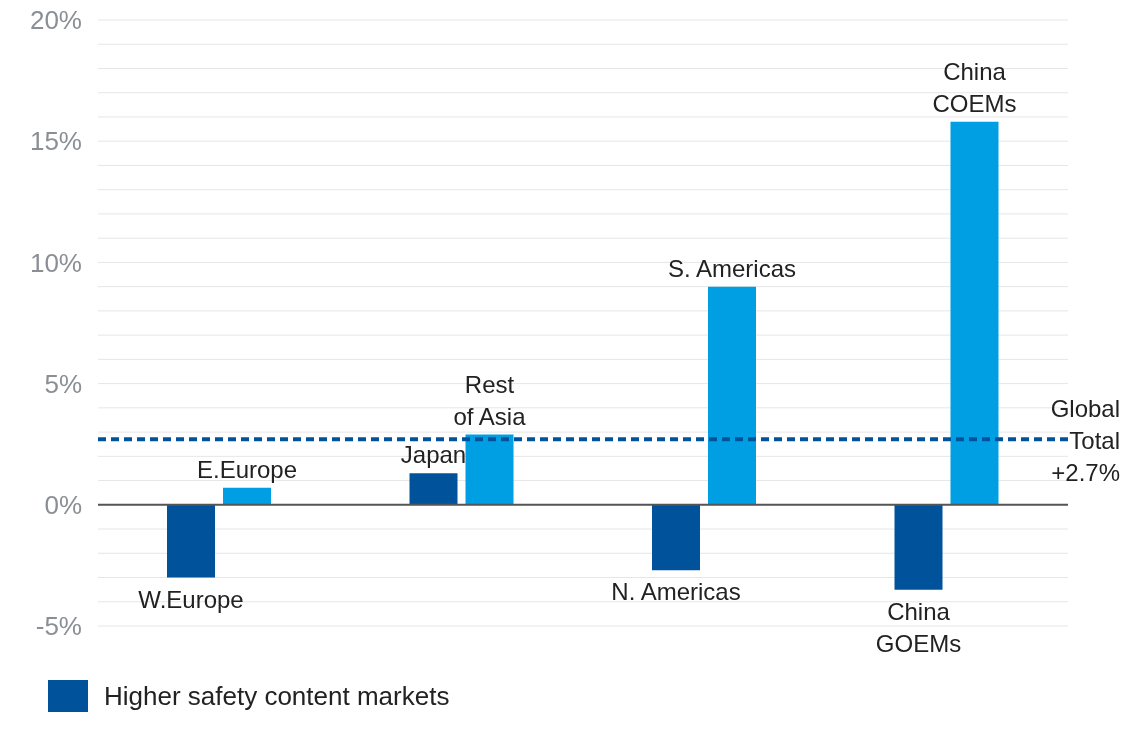 The height and width of the screenshot is (735, 1136). I want to click on y-tick-label: 20%, so click(55, 20).